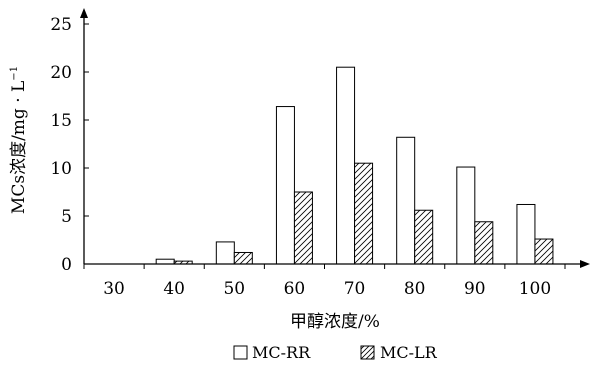 This screenshot has width=595, height=367. I want to click on legend-label-mc-lr: MC-LR, so click(409, 352).